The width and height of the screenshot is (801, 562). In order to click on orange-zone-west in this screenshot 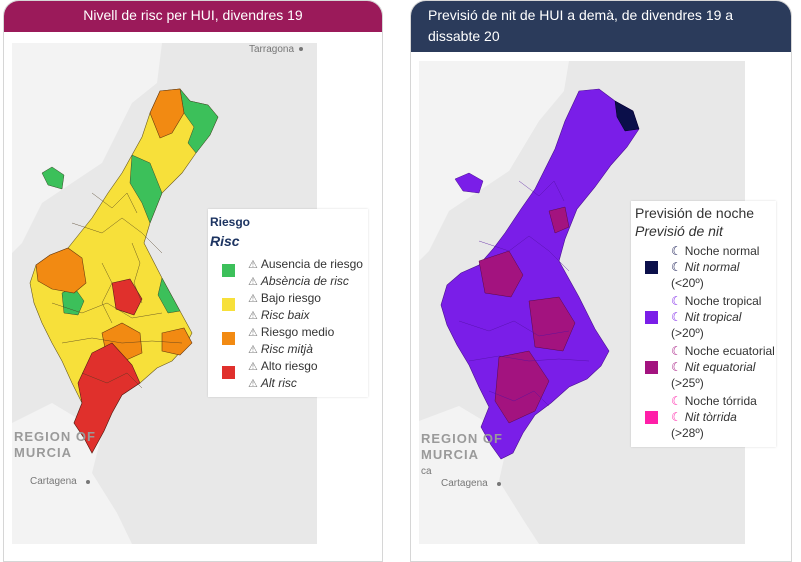, I will do `click(61, 270)`.